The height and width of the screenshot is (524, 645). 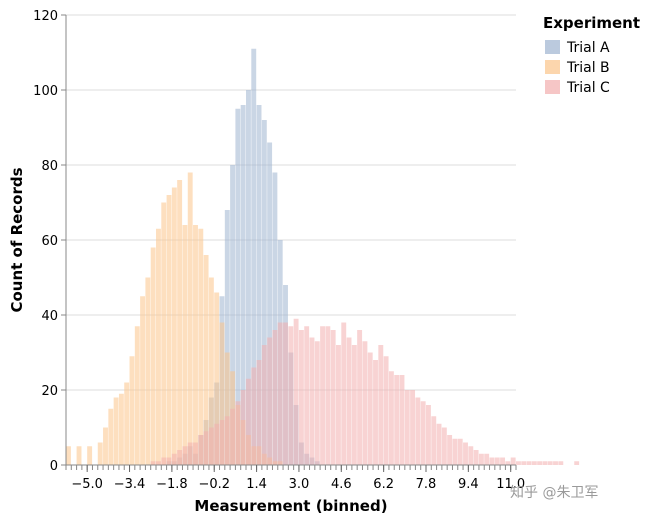 What do you see at coordinates (45, 16) in the screenshot?
I see `y-tick-label: 120` at bounding box center [45, 16].